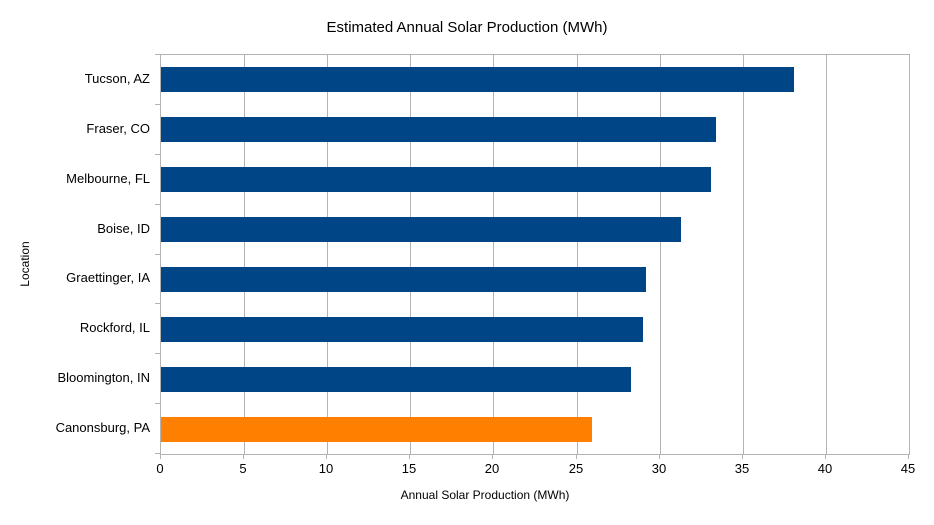 This screenshot has width=934, height=525. Describe the element at coordinates (118, 128) in the screenshot. I see `category-label: Fraser, CO` at that location.